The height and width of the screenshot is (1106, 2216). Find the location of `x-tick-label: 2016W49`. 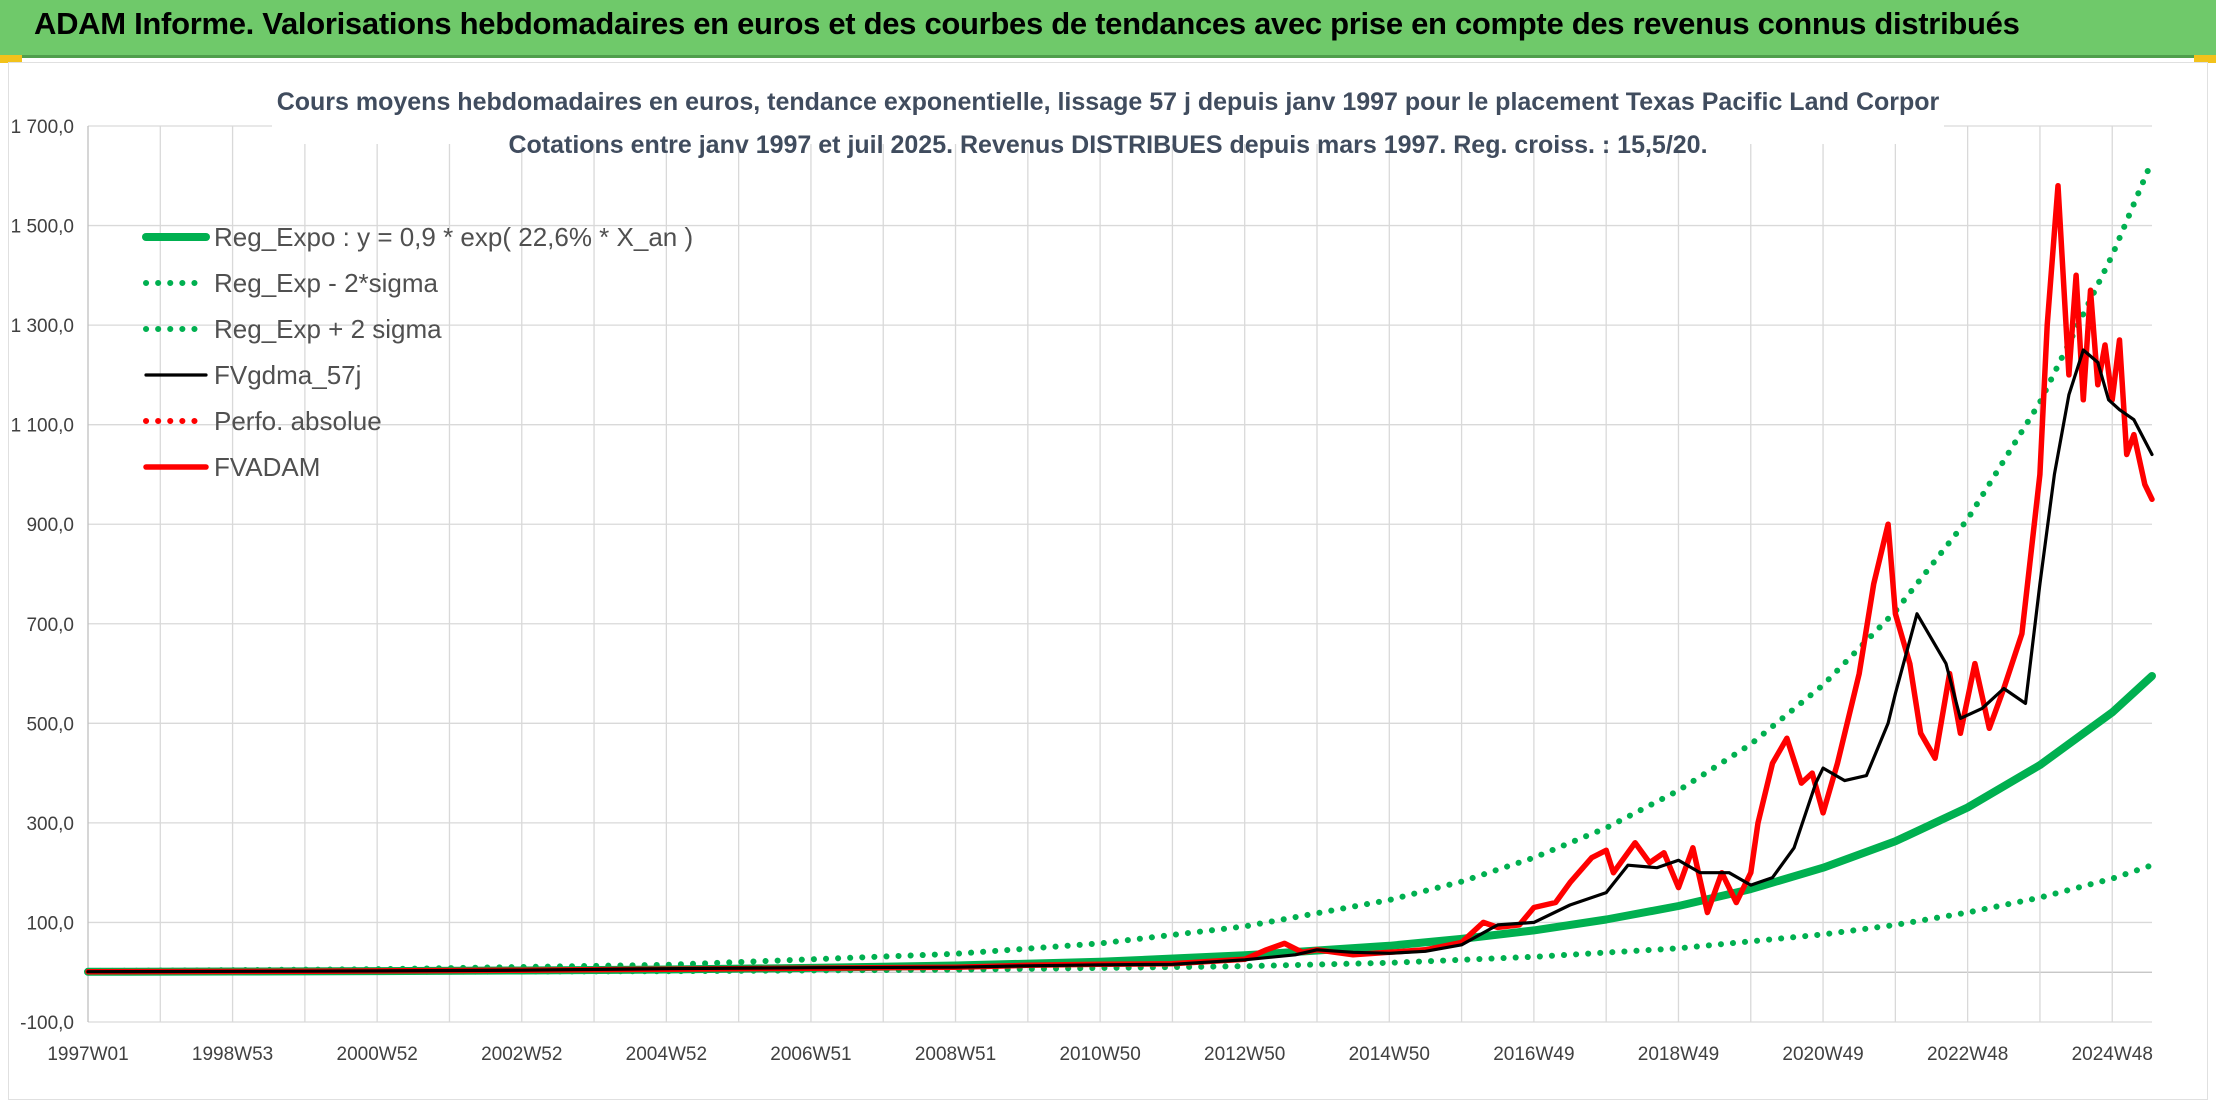

x-tick-label: 2016W49 is located at coordinates (1533, 1054).